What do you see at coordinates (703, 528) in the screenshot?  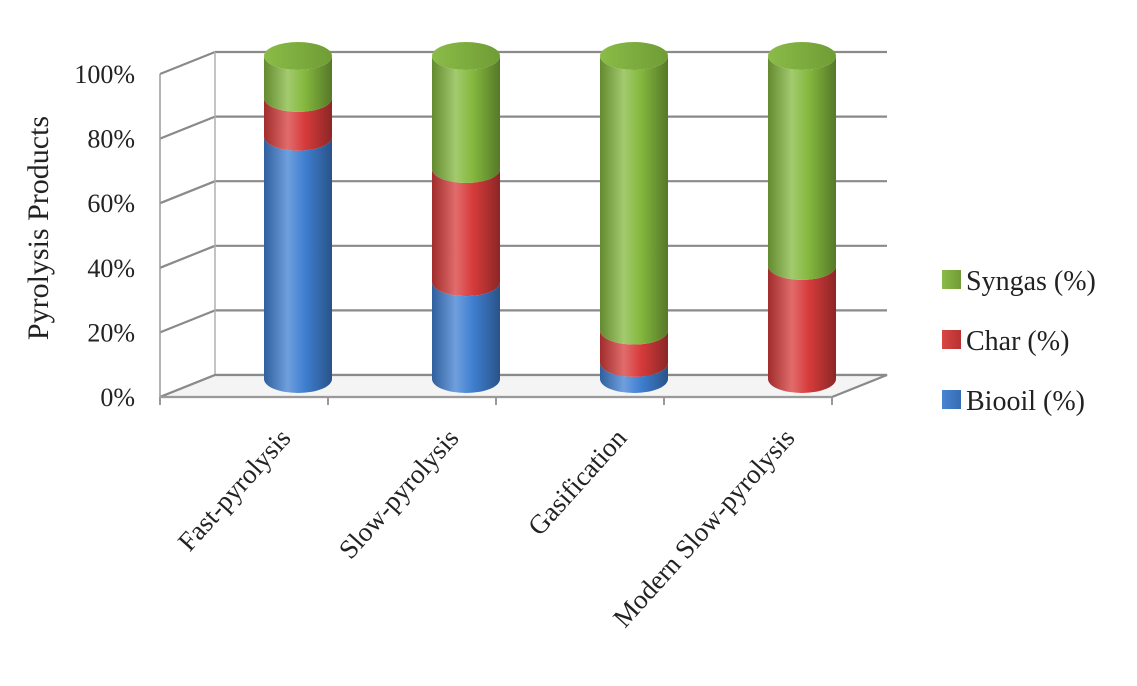 I see `x-tick-label: Modern Slow-pyrolysis` at bounding box center [703, 528].